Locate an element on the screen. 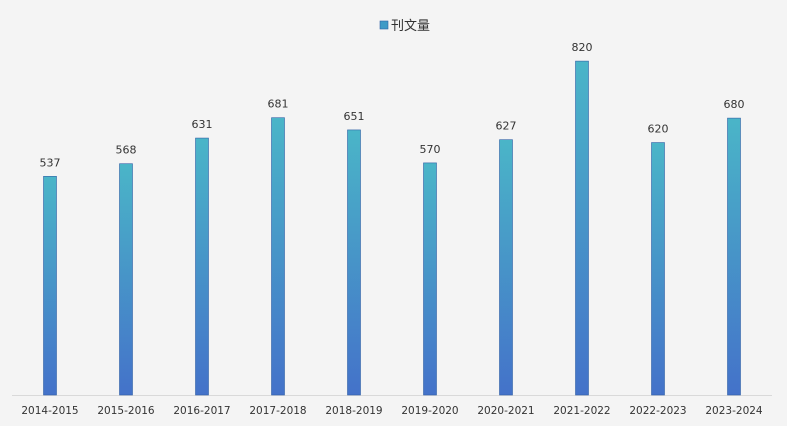  bar-2016-2017 is located at coordinates (202, 266).